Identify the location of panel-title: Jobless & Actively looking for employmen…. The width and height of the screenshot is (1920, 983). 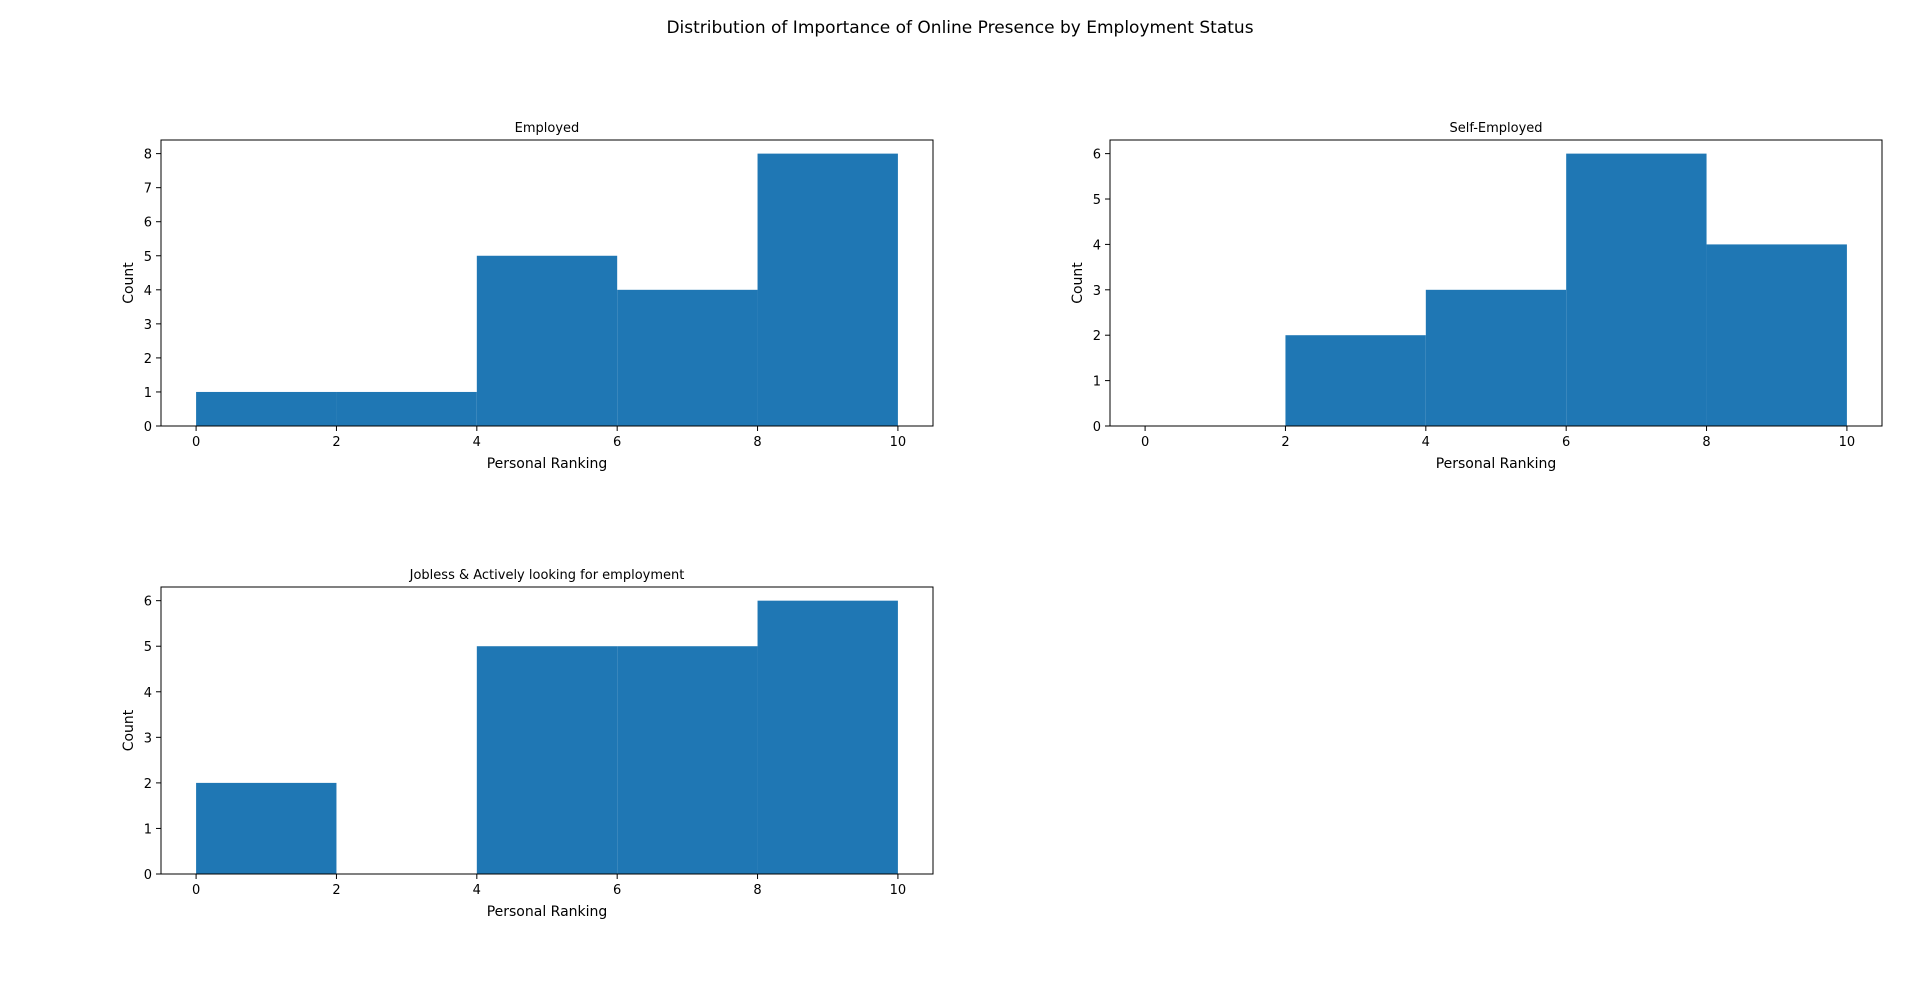
(547, 575).